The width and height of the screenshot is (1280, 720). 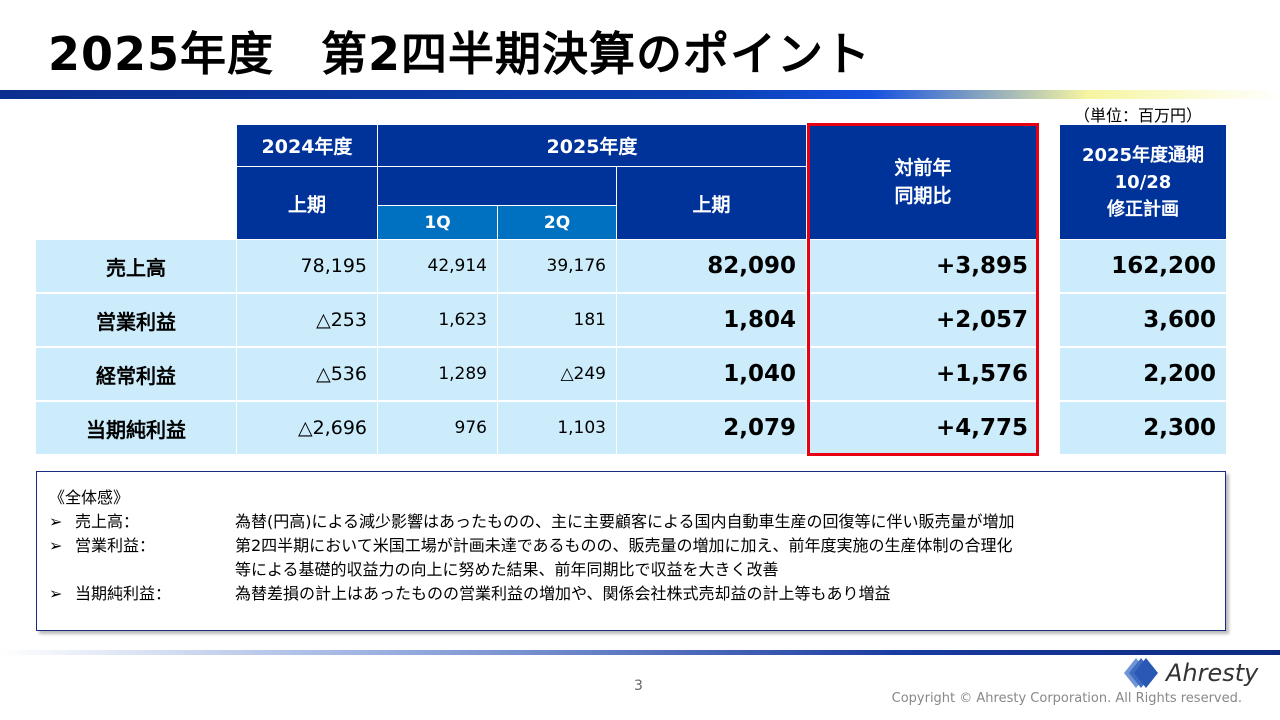 What do you see at coordinates (557, 222) in the screenshot?
I see `header-2q: 2Q` at bounding box center [557, 222].